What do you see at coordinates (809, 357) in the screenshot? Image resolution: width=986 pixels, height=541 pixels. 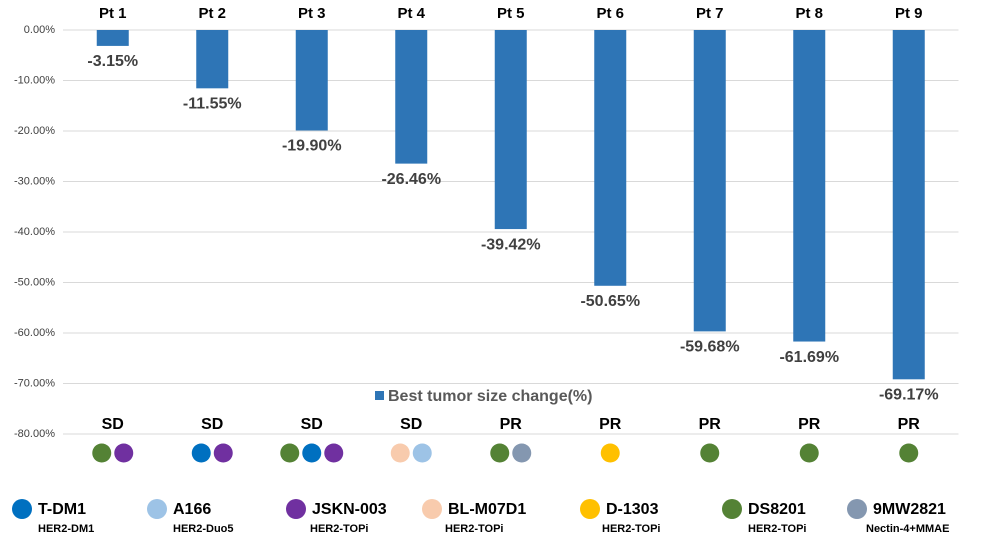 I see `value-label: -61.69%` at bounding box center [809, 357].